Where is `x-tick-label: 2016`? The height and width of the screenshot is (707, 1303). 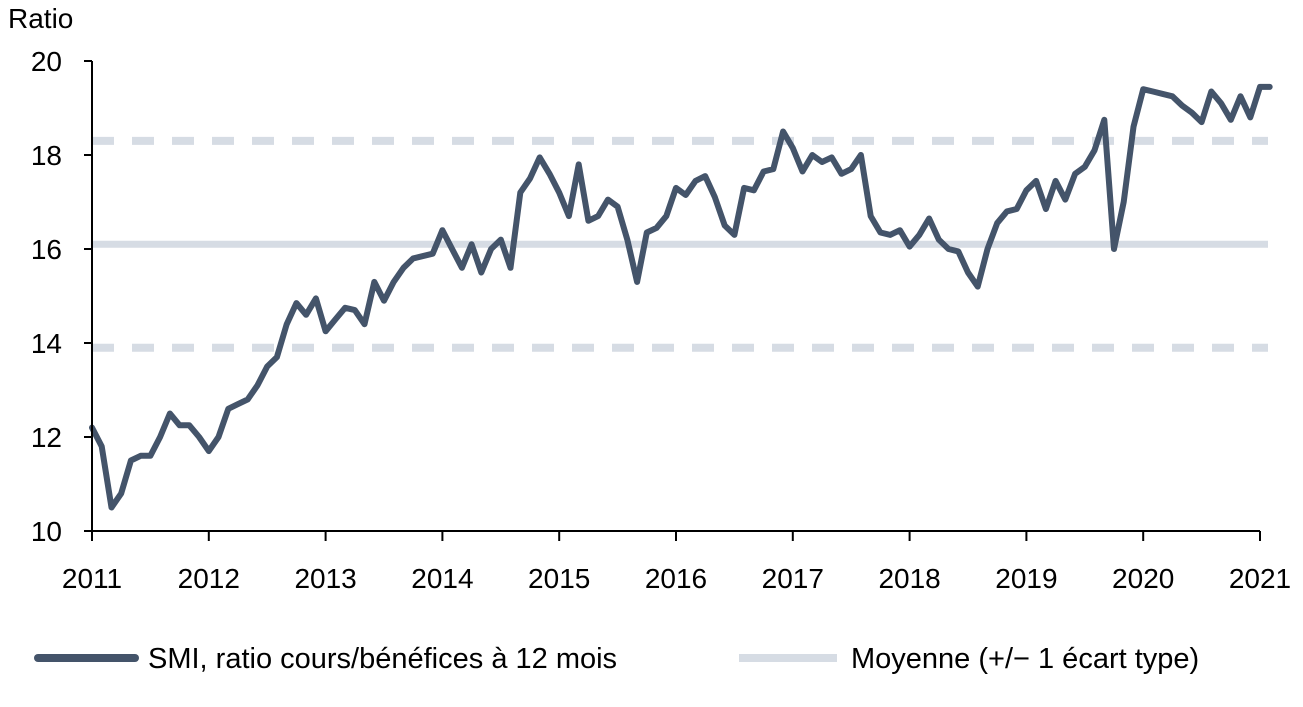 x-tick-label: 2016 is located at coordinates (676, 578).